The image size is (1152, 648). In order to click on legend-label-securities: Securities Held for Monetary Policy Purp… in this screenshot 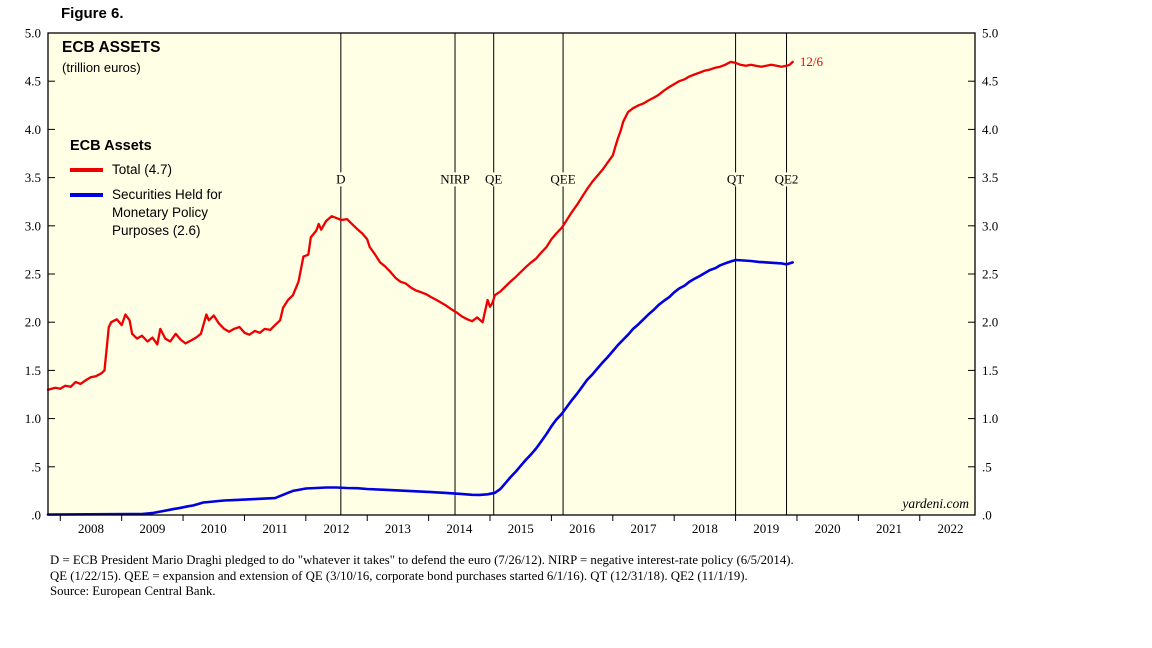, I will do `click(167, 213)`.